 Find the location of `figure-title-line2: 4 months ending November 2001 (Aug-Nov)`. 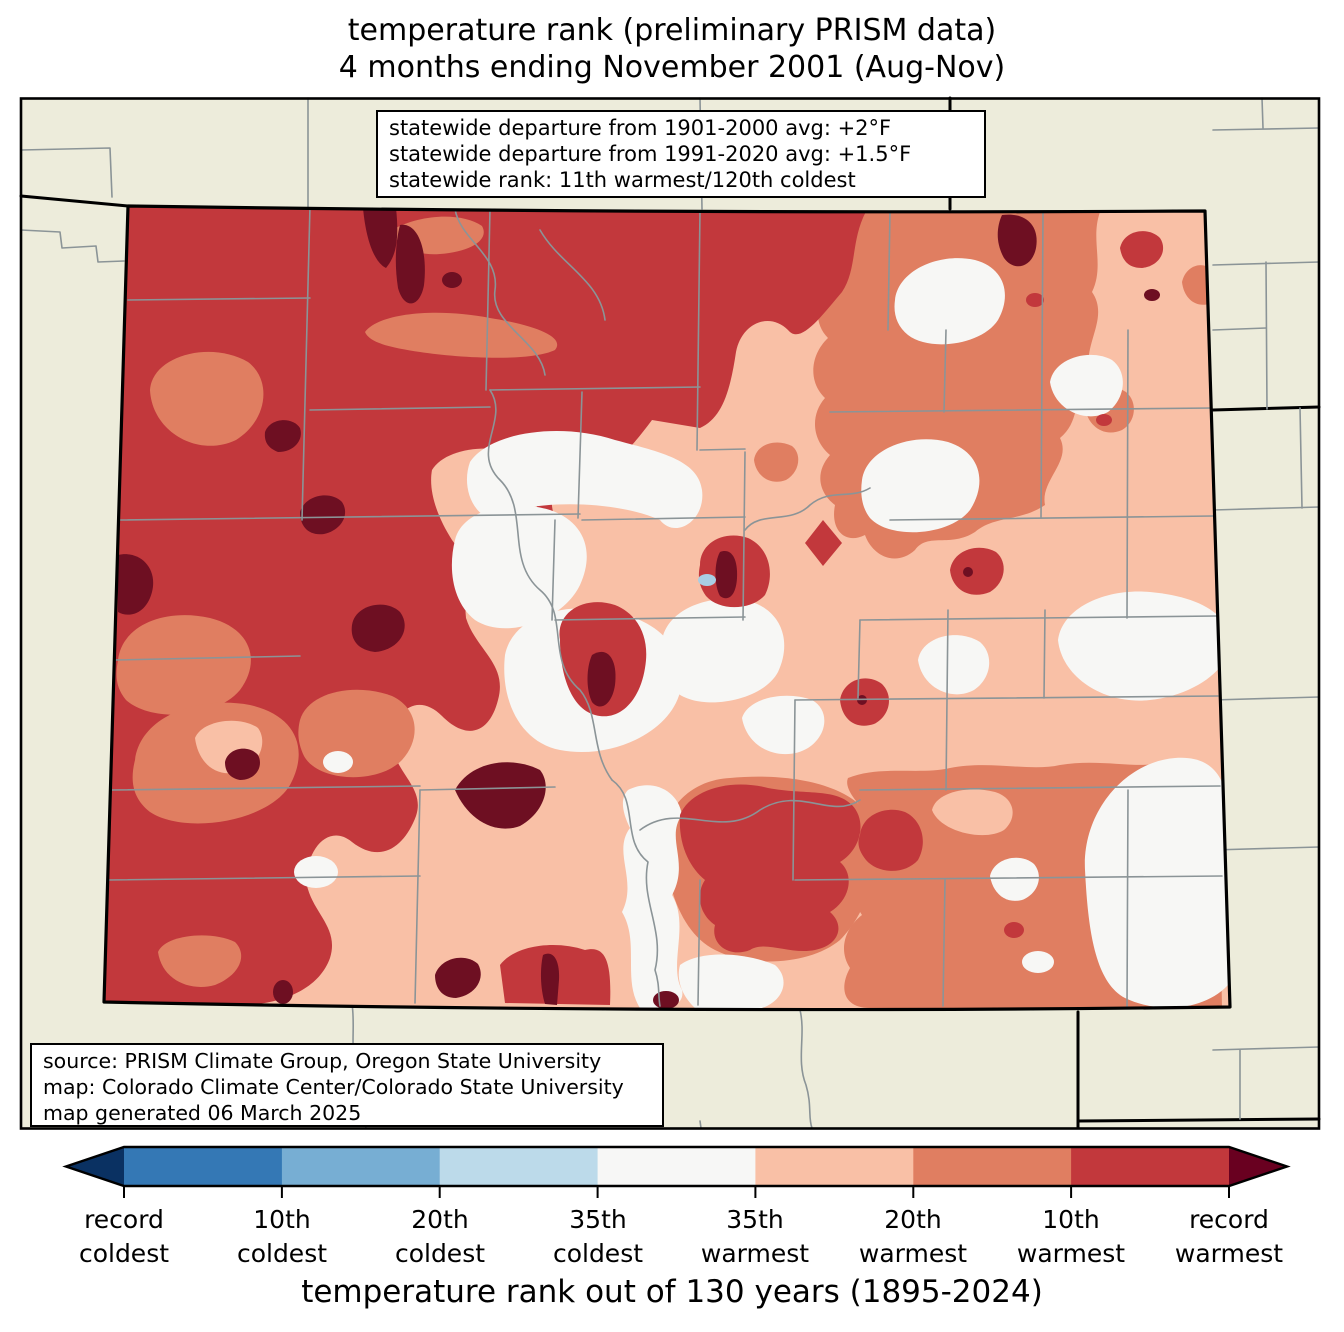

figure-title-line2: 4 months ending November 2001 (Aug-Nov) is located at coordinates (672, 67).